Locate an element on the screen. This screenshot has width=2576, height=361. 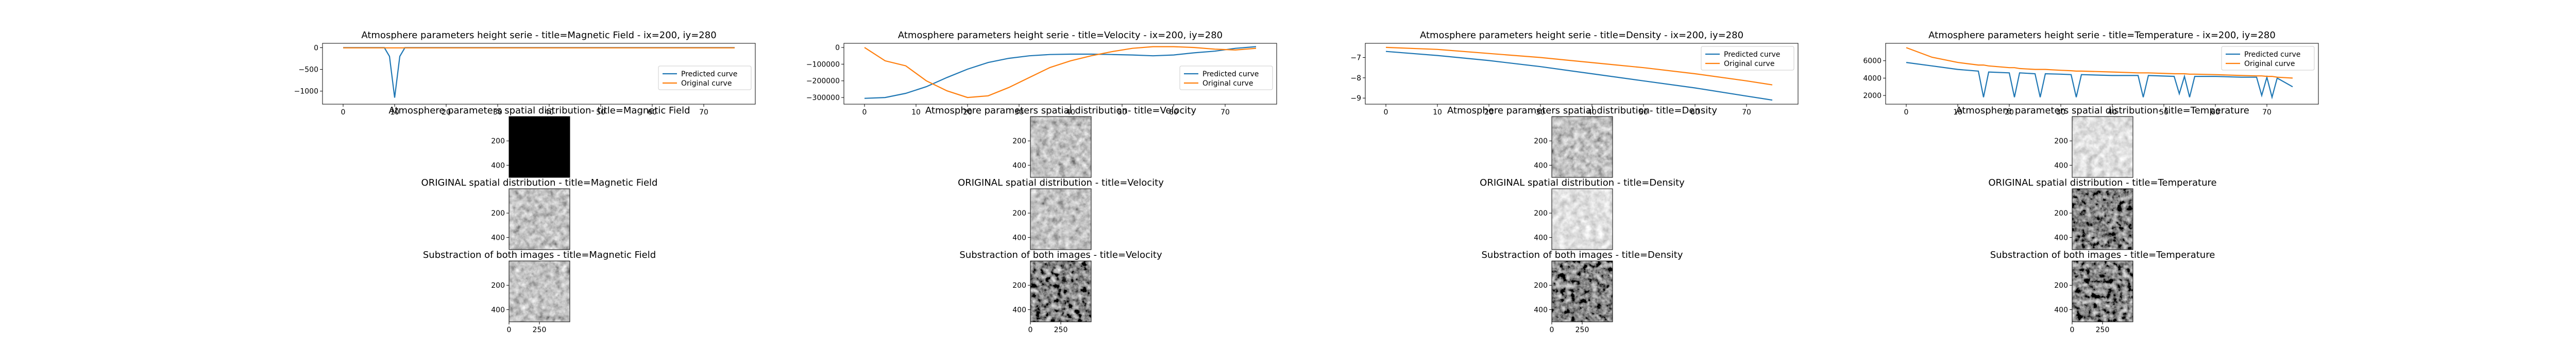
y-tick-label: 4000 is located at coordinates (1872, 78).